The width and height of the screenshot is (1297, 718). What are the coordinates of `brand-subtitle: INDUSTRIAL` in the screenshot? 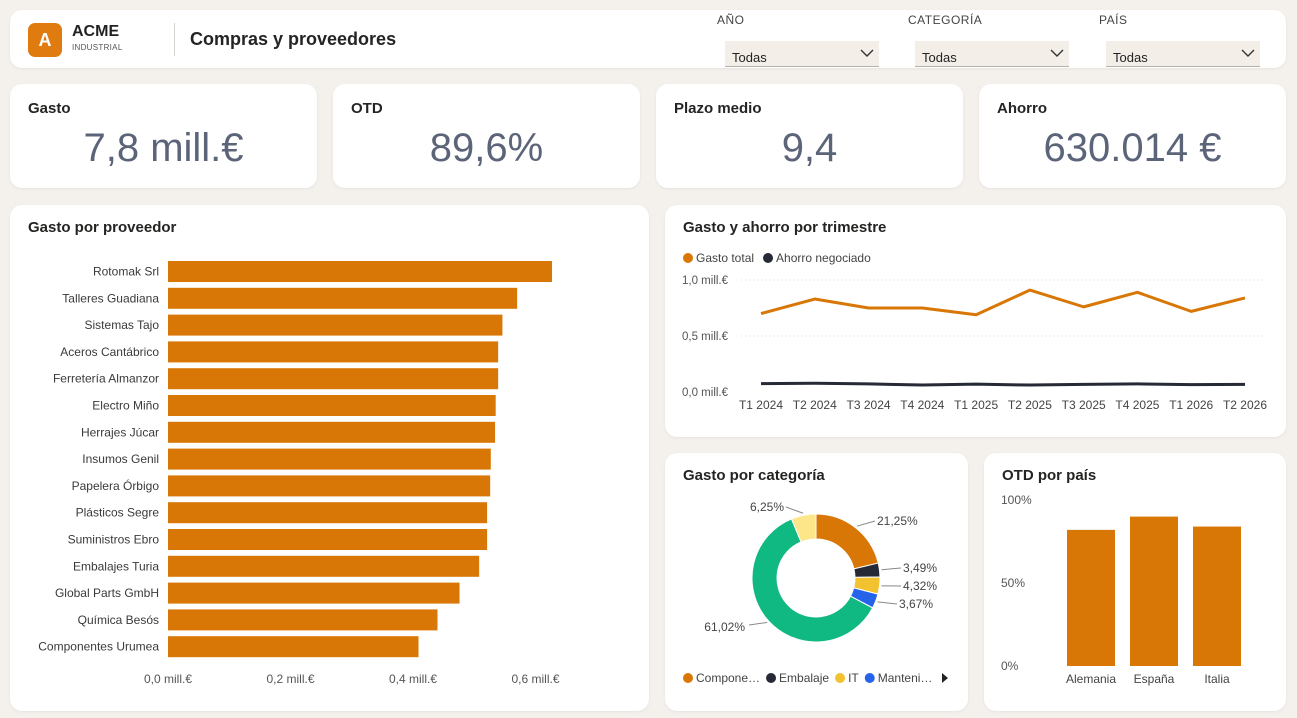 It's located at (97, 47).